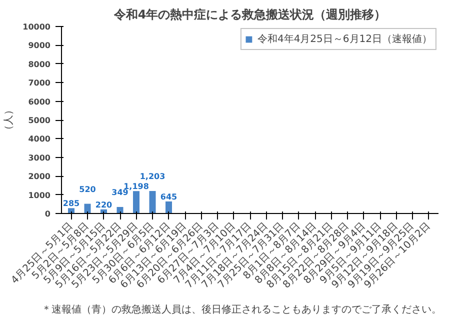 The width and height of the screenshot is (453, 320). What do you see at coordinates (87, 189) in the screenshot?
I see `text: 520` at bounding box center [87, 189].